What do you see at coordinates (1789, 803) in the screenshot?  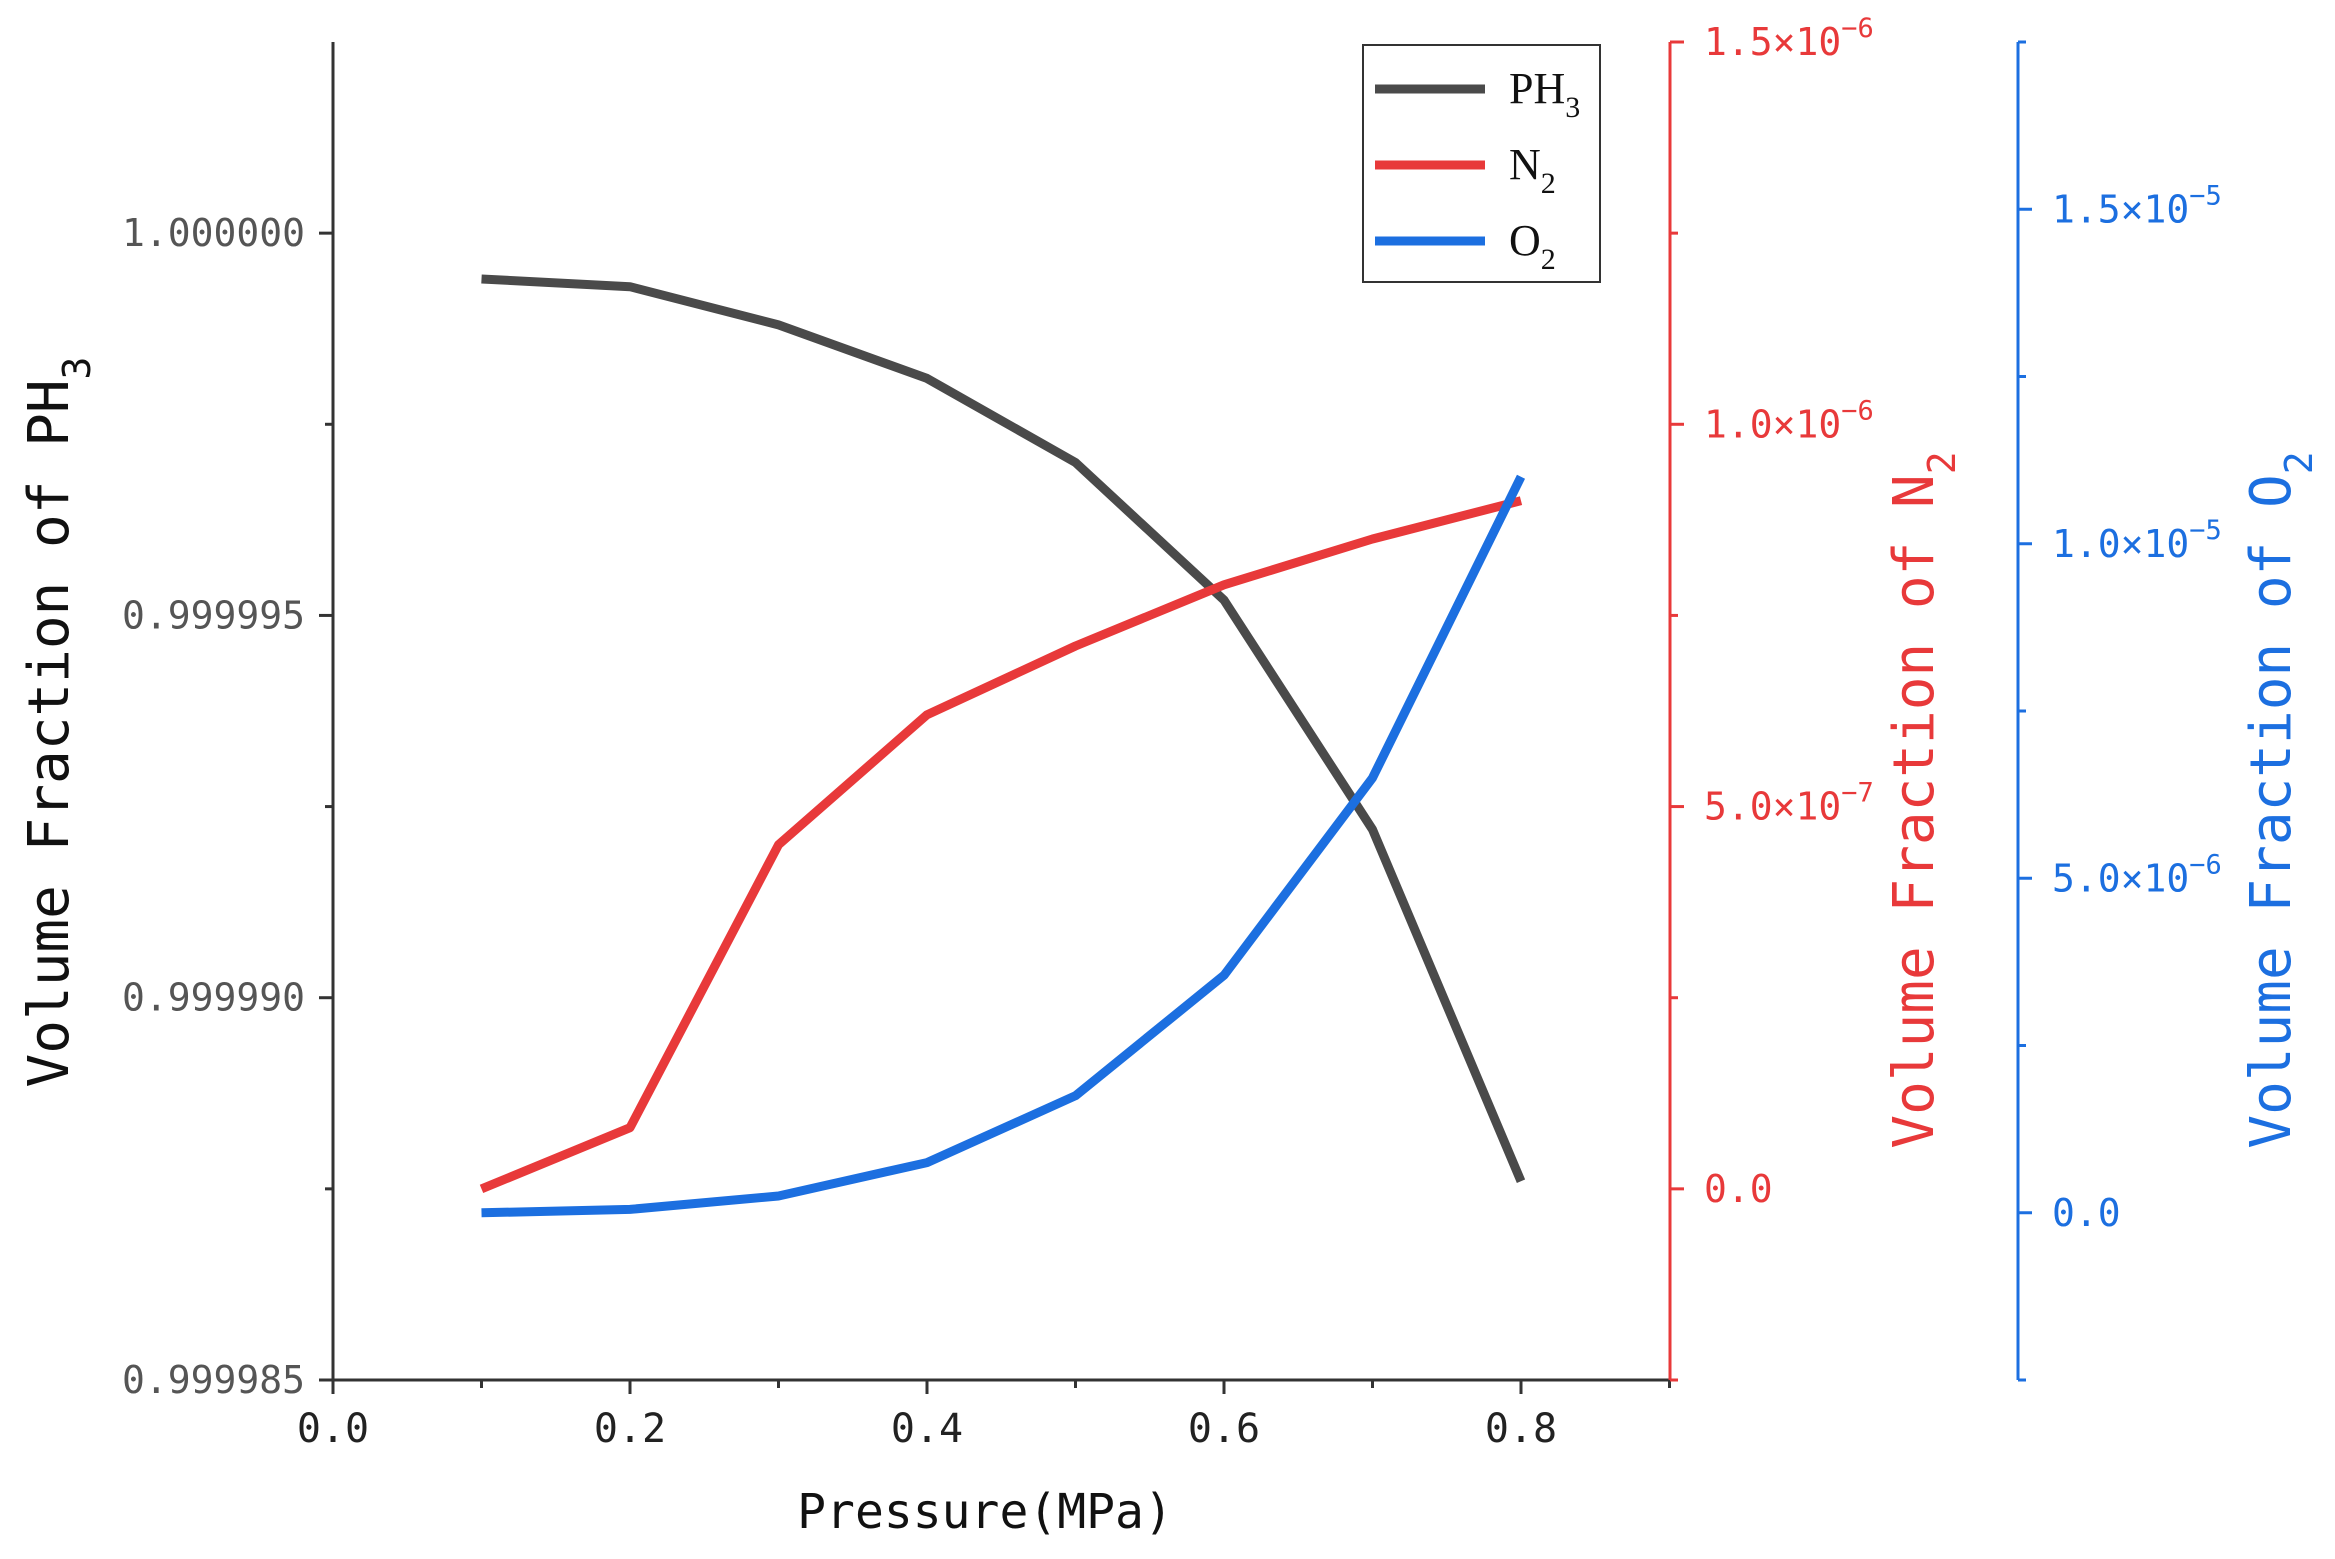 I see `right-y1-tick-label: 5.0×10⁻⁷` at bounding box center [1789, 803].